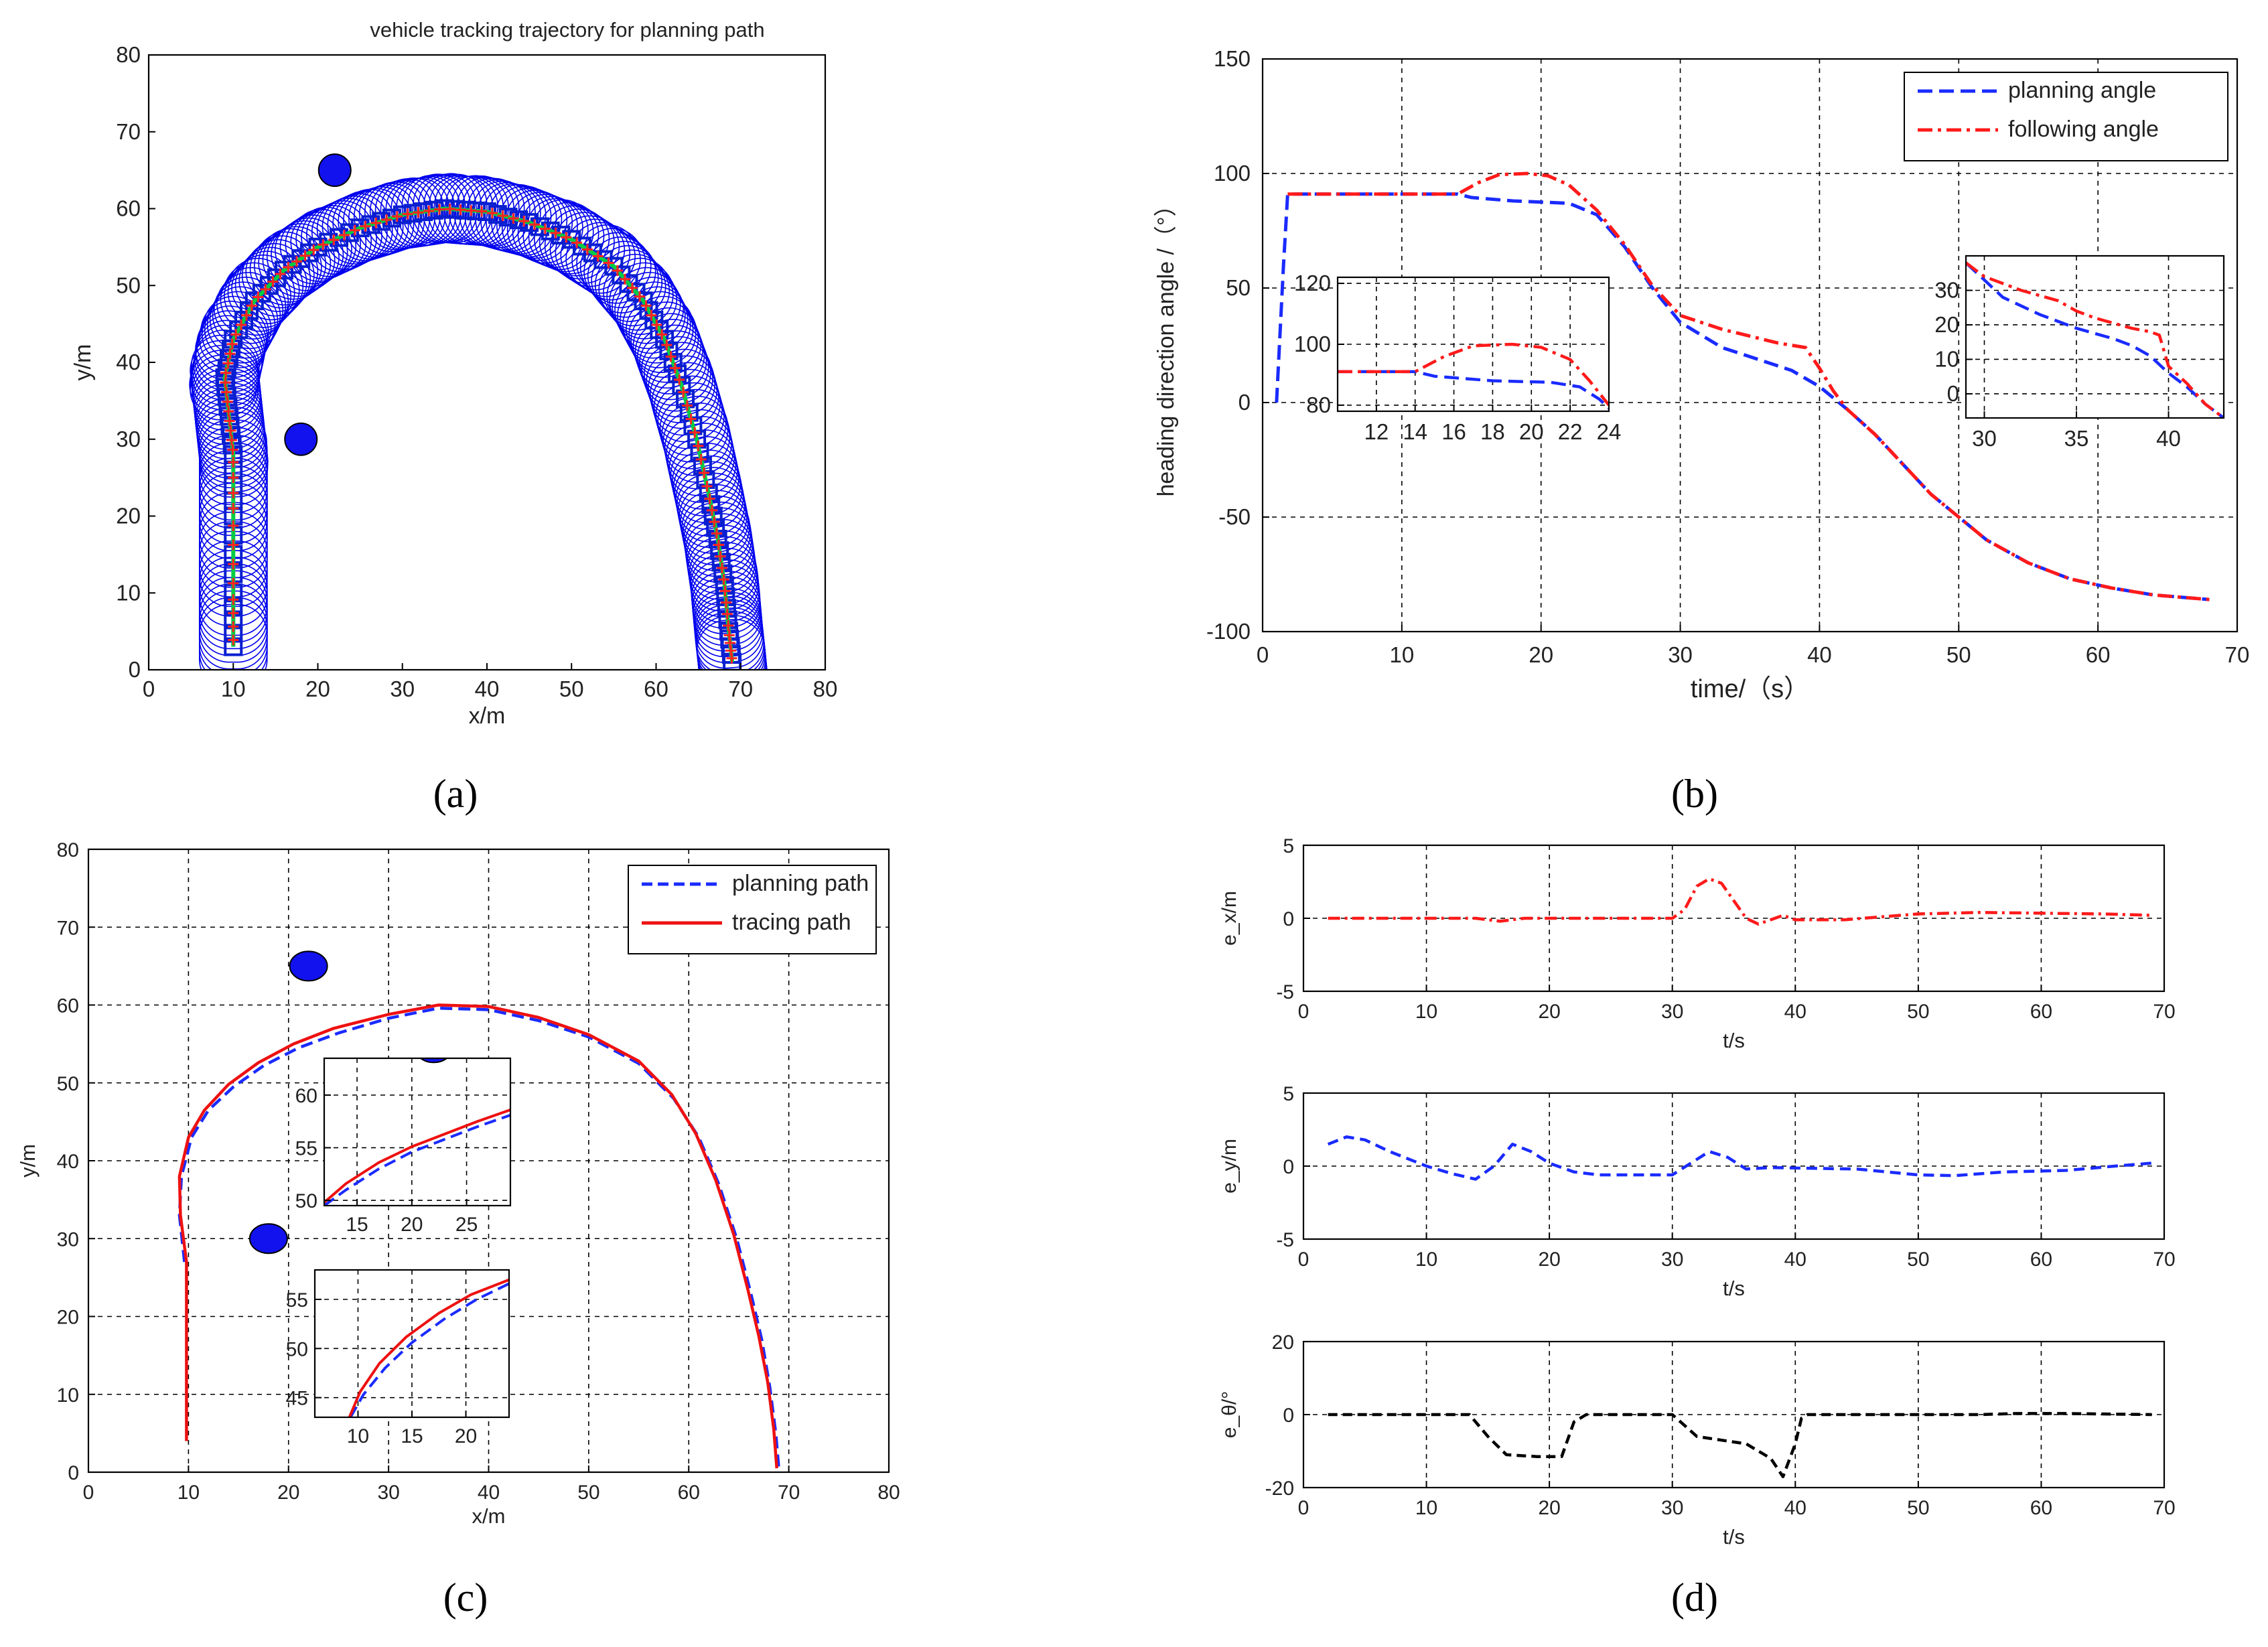 The height and width of the screenshot is (1647, 2268). I want to click on d2-xtick-label: 70, so click(2164, 1259).